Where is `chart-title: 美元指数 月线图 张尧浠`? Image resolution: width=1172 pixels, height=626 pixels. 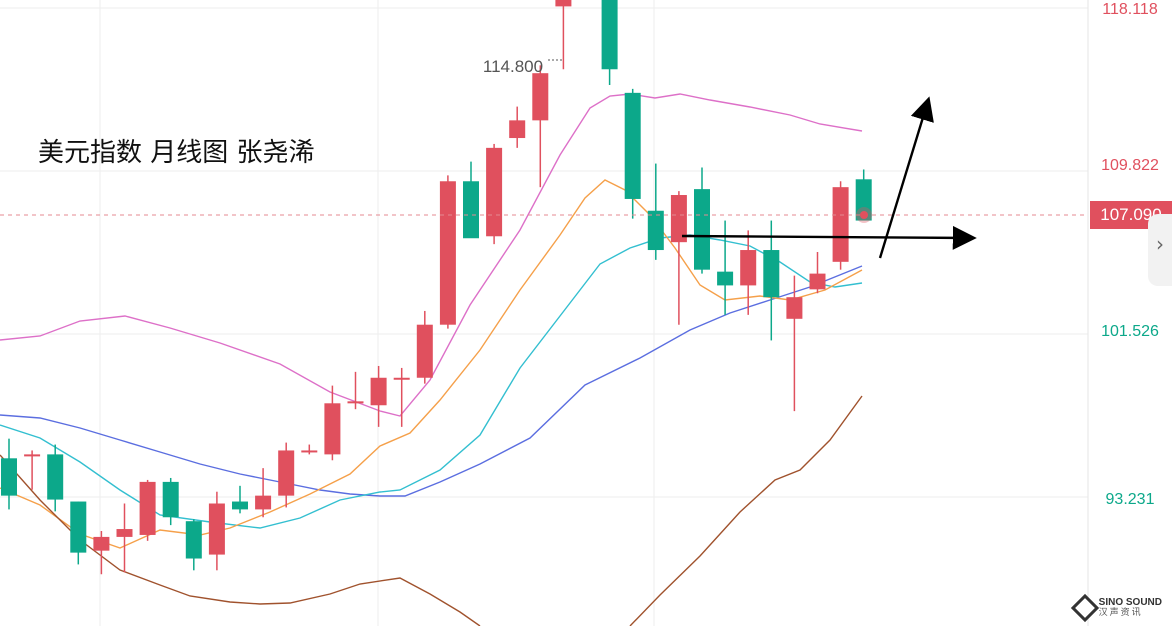
chart-title: 美元指数 月线图 张尧浠 is located at coordinates (176, 153).